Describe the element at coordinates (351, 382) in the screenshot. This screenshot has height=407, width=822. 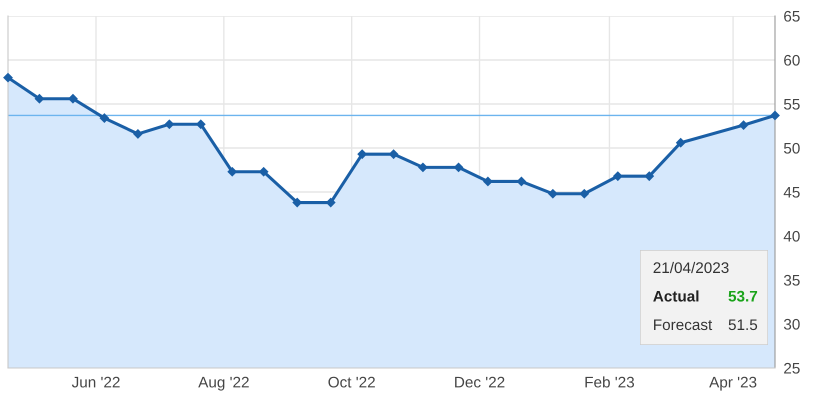
I see `x-tick-label: Oct '22` at that location.